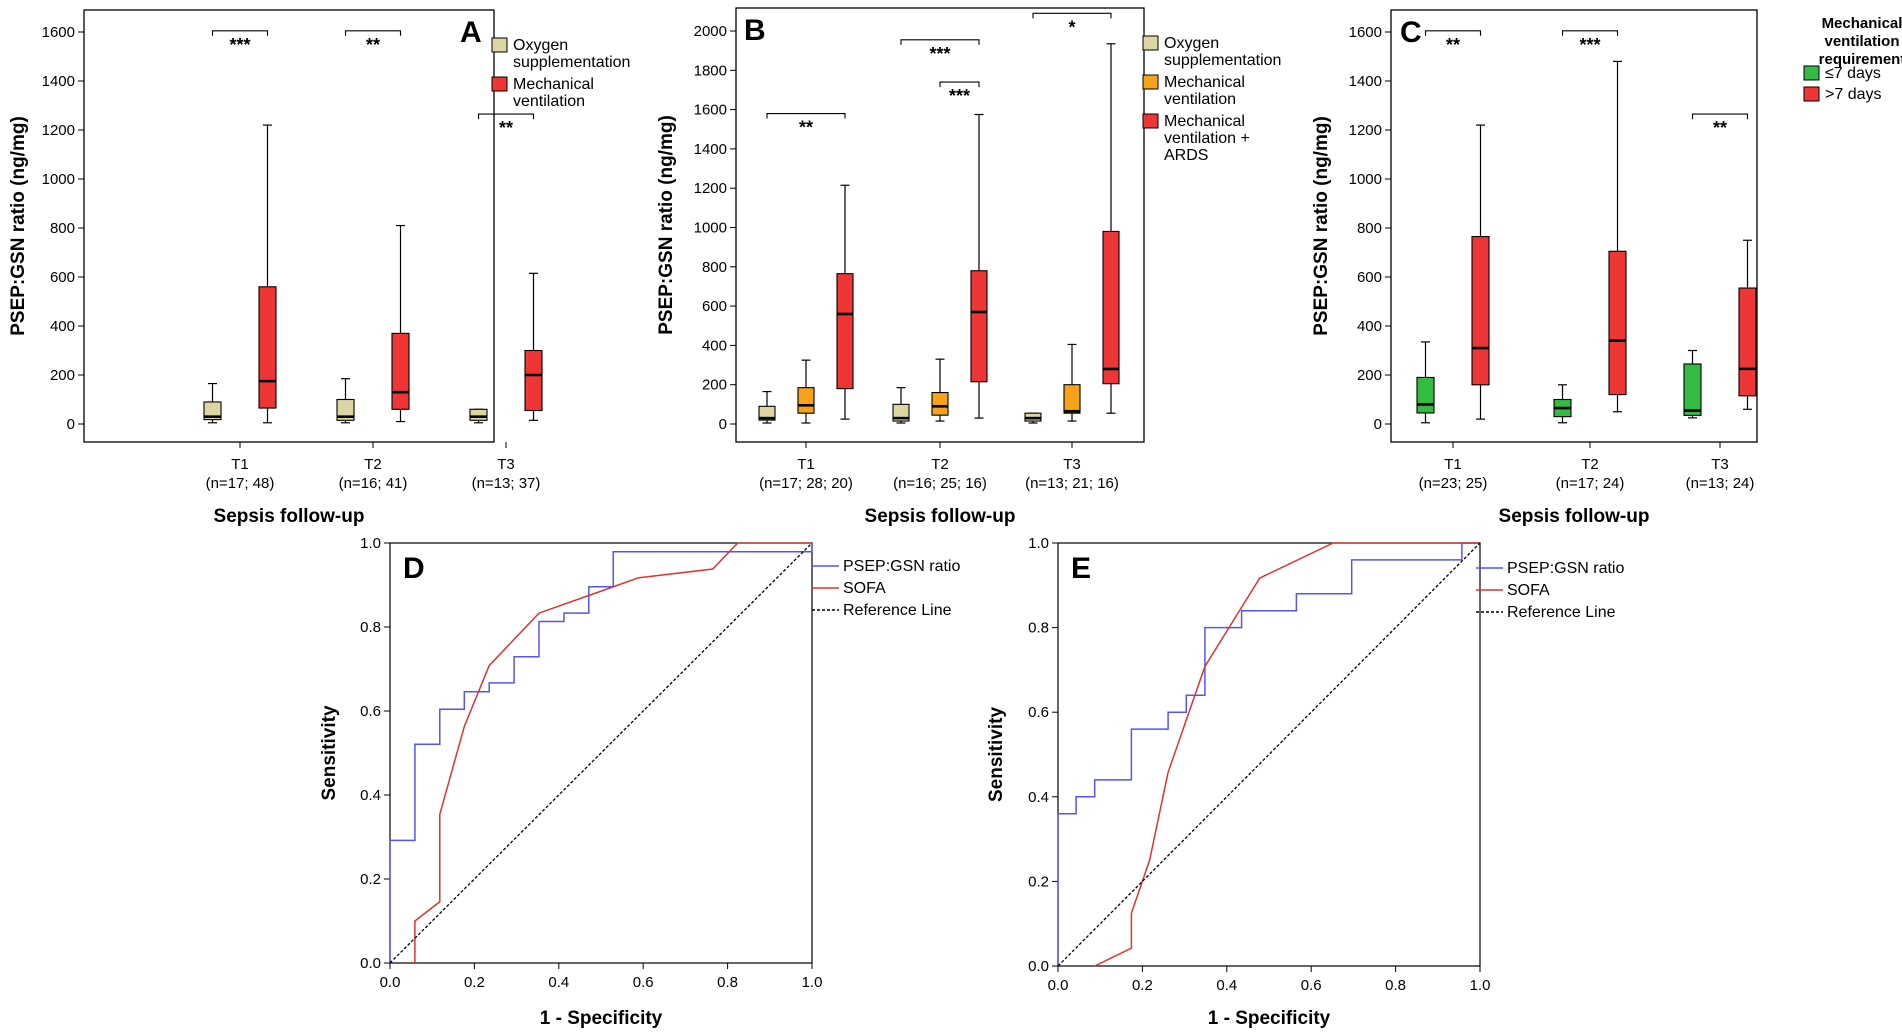 Image resolution: width=1902 pixels, height=1034 pixels. What do you see at coordinates (710, 188) in the screenshot?
I see `y-tick-label: 1200` at bounding box center [710, 188].